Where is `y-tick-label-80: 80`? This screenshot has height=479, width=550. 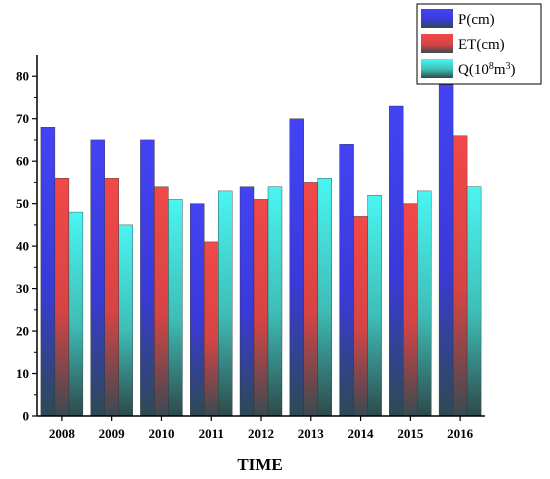
y-tick-label-80: 80 is located at coordinates (22, 76).